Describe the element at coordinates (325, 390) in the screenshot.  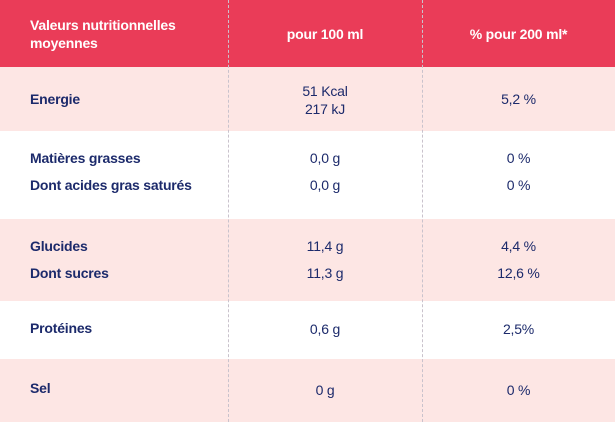
I see `row-per100-value: 0 g` at that location.